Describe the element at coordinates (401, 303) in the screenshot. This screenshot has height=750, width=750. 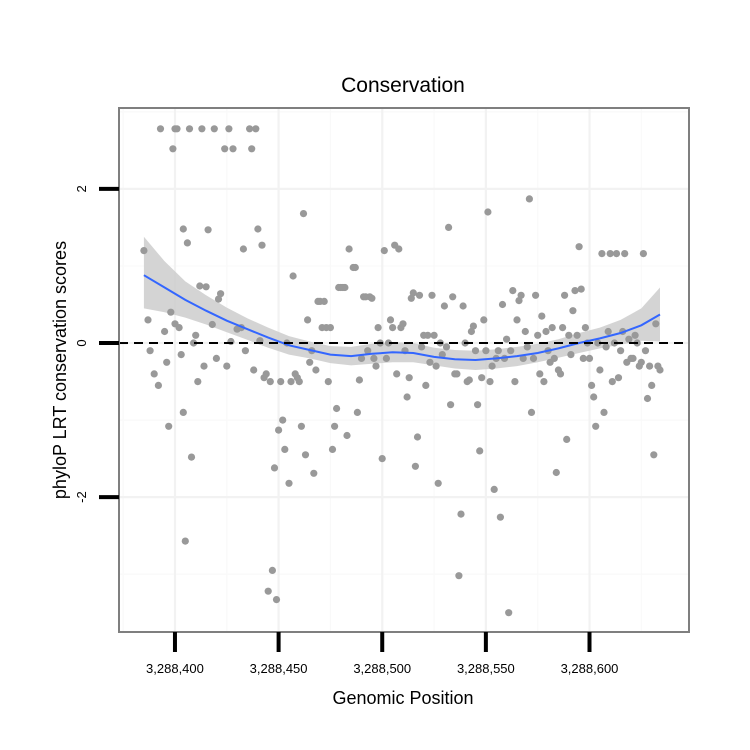
I see `confidence-band` at that location.